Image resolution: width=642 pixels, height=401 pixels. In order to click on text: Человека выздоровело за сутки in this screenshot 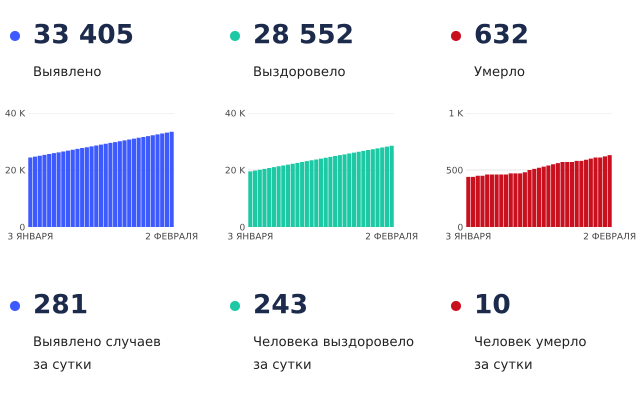, I will do `click(334, 354)`.